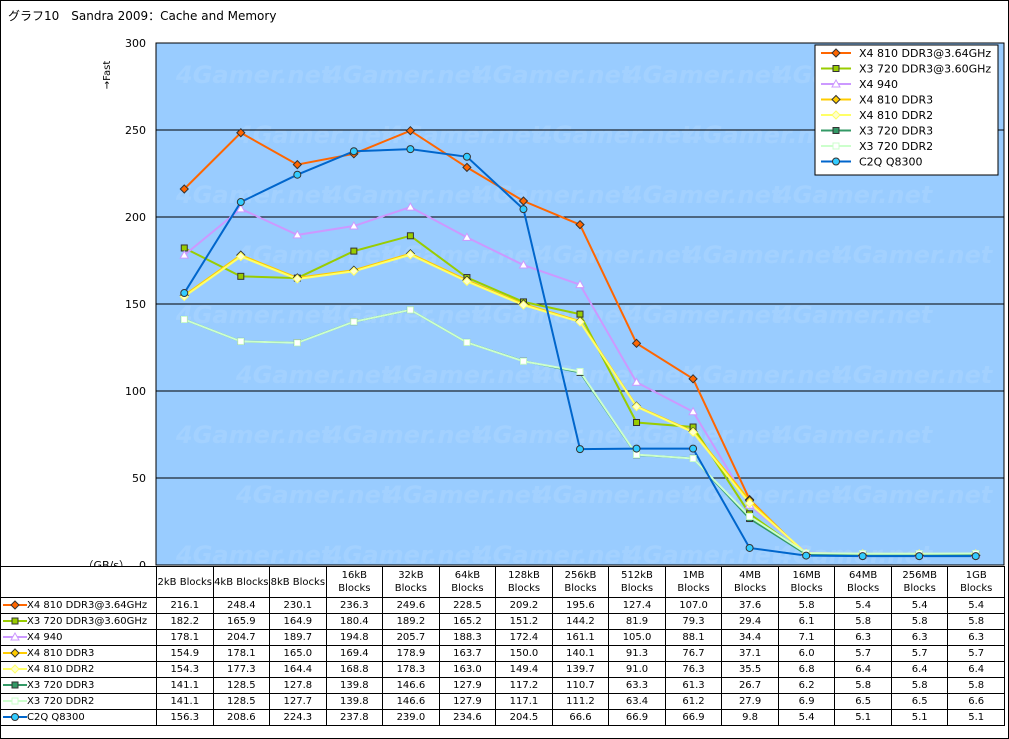 The image size is (1009, 739). I want to click on y-tick-label: 300, so click(135, 43).